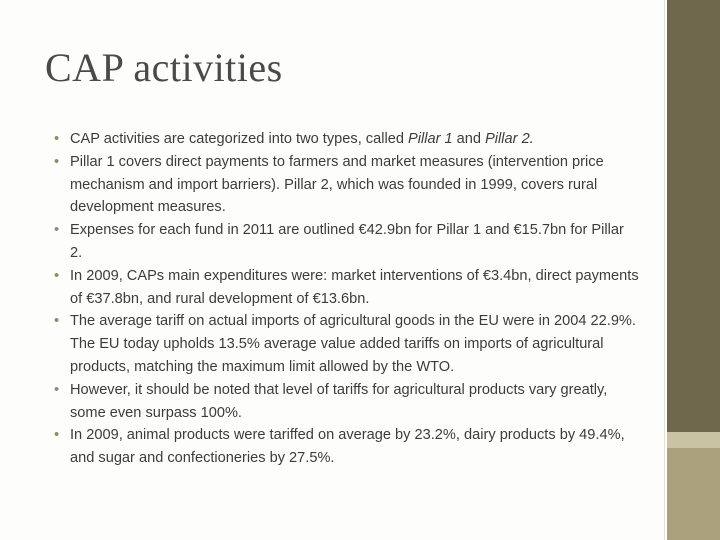 The height and width of the screenshot is (540, 720). Describe the element at coordinates (509, 139) in the screenshot. I see `italic-text: Pillar 2.` at that location.